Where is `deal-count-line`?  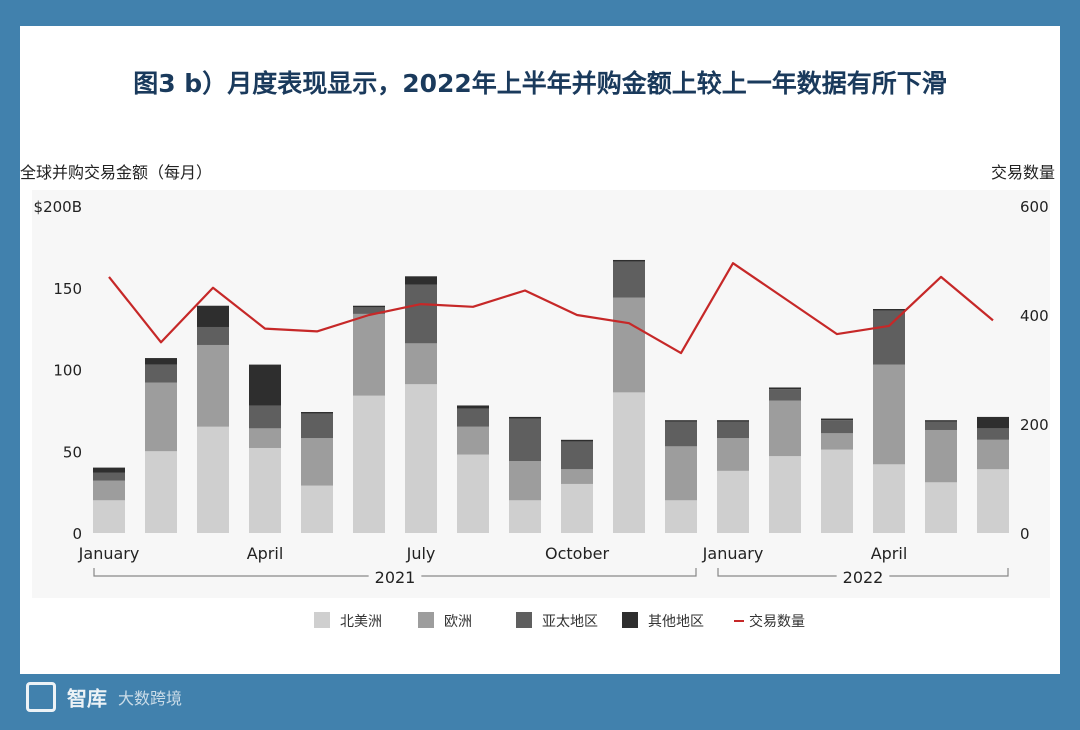
deal-count-line is located at coordinates (551, 308).